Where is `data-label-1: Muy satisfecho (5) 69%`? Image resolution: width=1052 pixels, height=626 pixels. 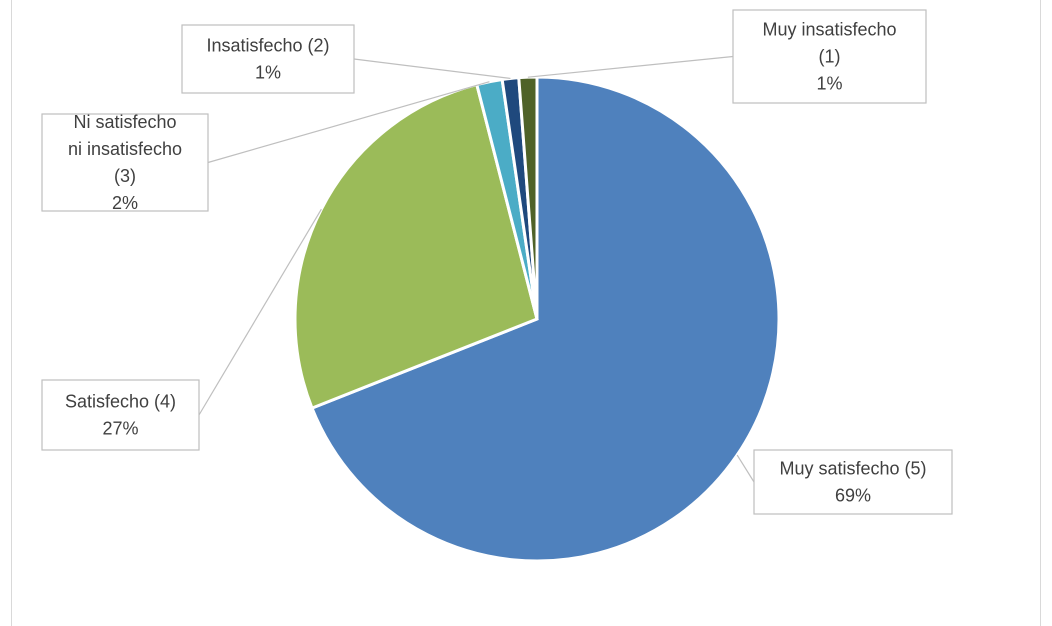 data-label-1: Muy satisfecho (5) 69% is located at coordinates (852, 481).